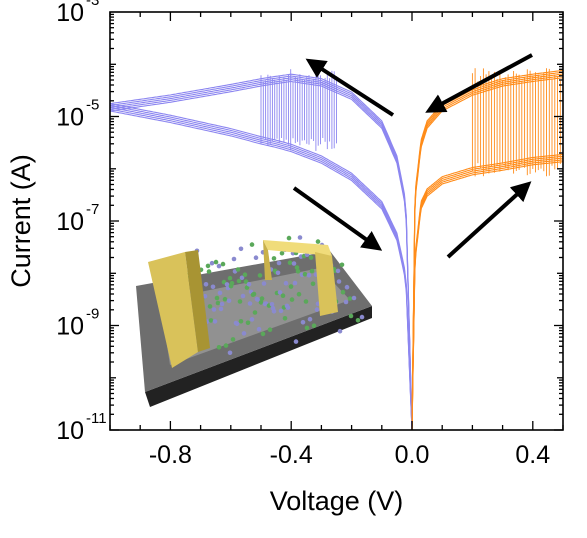 This screenshot has width=587, height=538. What do you see at coordinates (21, 221) in the screenshot?
I see `y-axis-label: Current (A)` at bounding box center [21, 221].